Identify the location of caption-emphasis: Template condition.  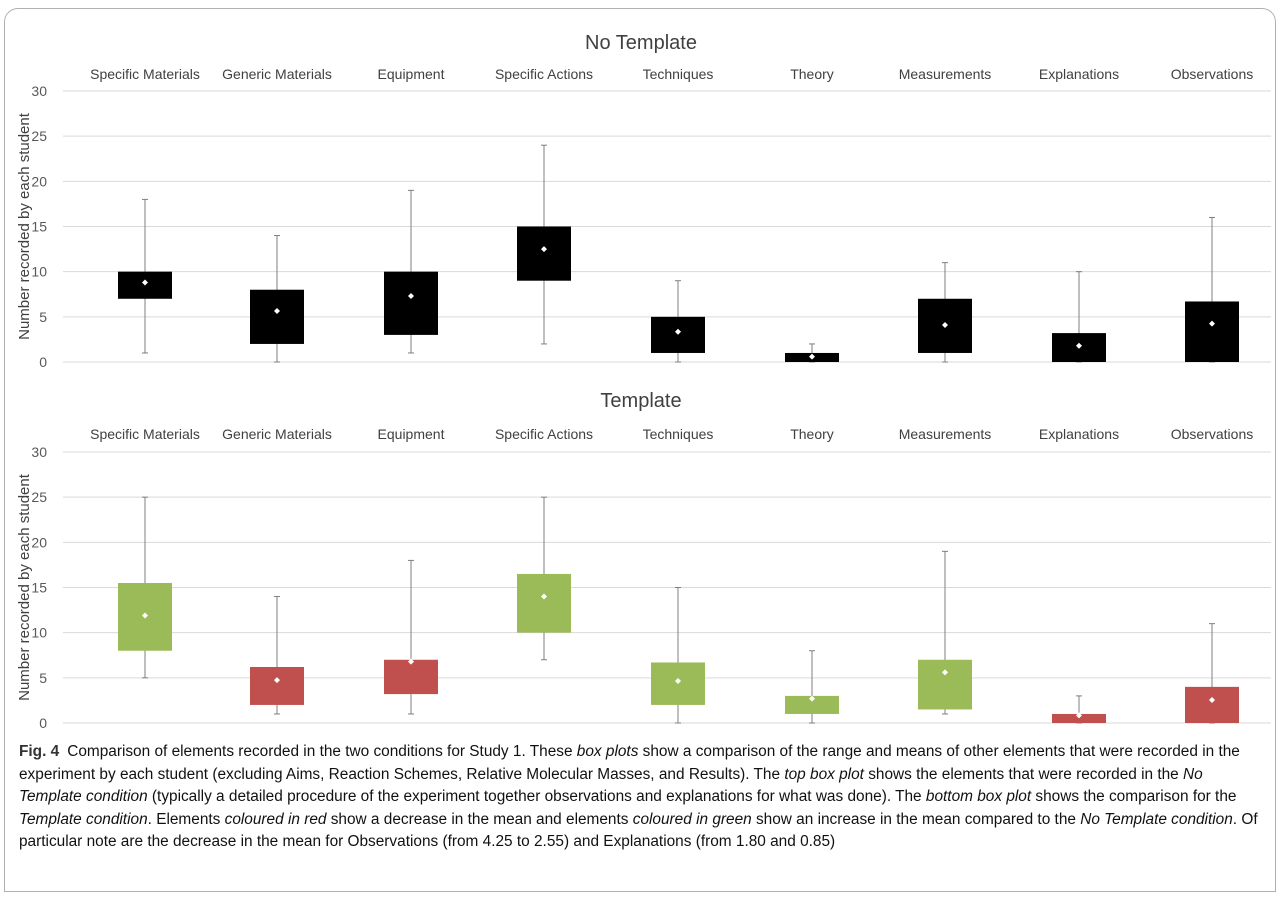
(83, 819).